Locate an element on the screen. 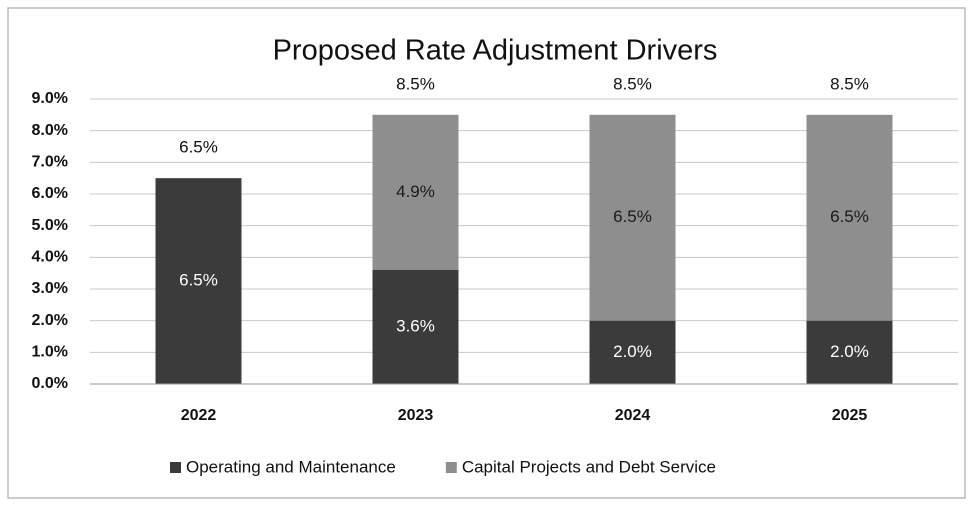  y-tick-label: 9.0% is located at coordinates (50, 98).